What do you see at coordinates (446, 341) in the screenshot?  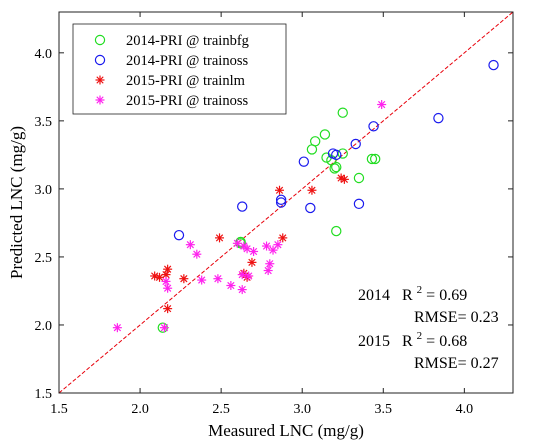 I see `stat-2015-value: = 0.68` at bounding box center [446, 341].